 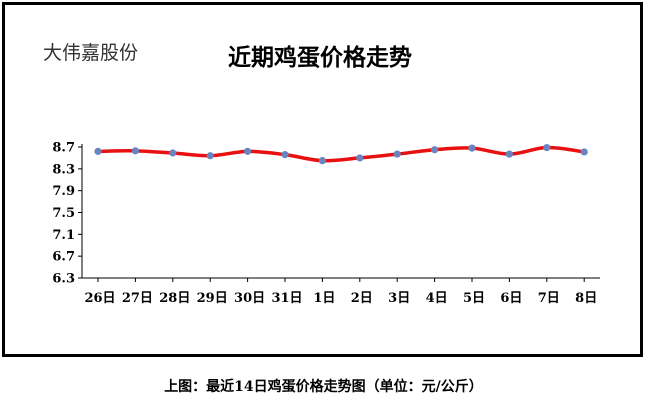 I want to click on y-tick-label: 8.3, so click(x=63, y=169).